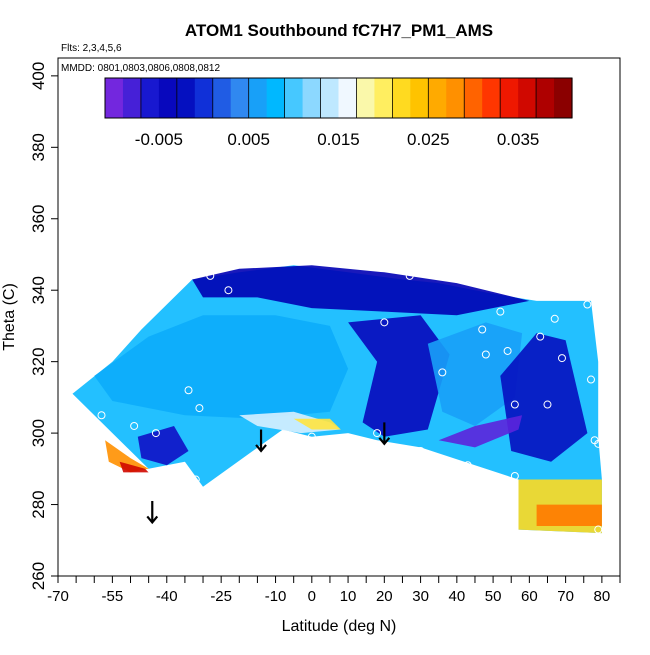 Image resolution: width=650 pixels, height=655 pixels. I want to click on x-axis-label: Latitude (deg N), so click(339, 626).